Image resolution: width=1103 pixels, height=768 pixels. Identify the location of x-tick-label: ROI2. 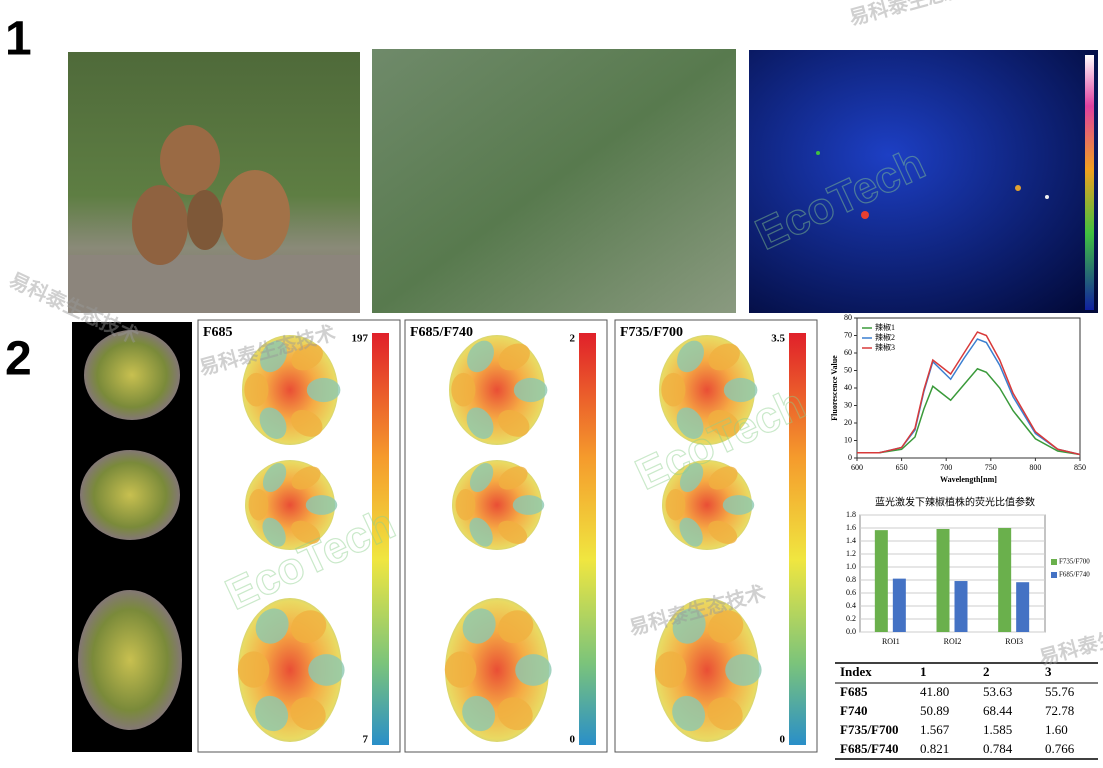
(953, 641).